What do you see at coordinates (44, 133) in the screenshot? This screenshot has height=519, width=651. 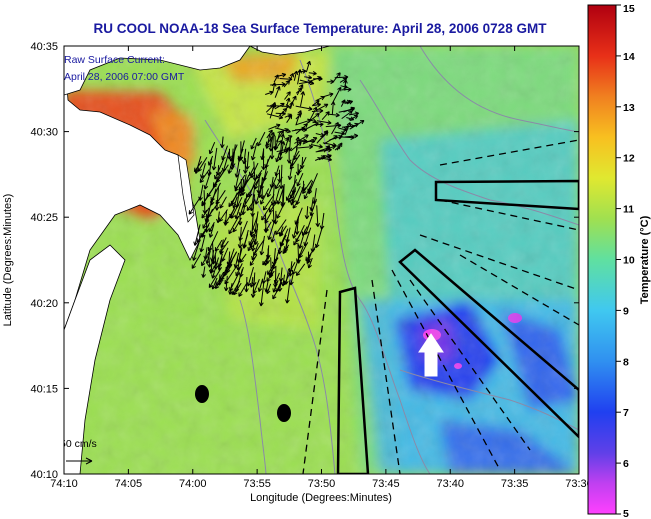 I see `y-tick-label: 40:30` at bounding box center [44, 133].